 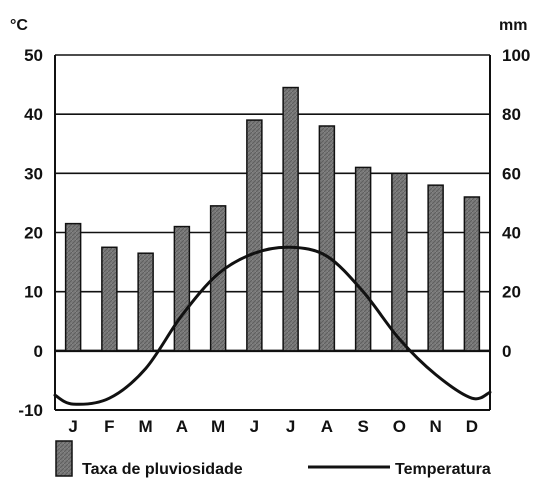 What do you see at coordinates (516, 55) in the screenshot?
I see `right-tick-label: 100` at bounding box center [516, 55].